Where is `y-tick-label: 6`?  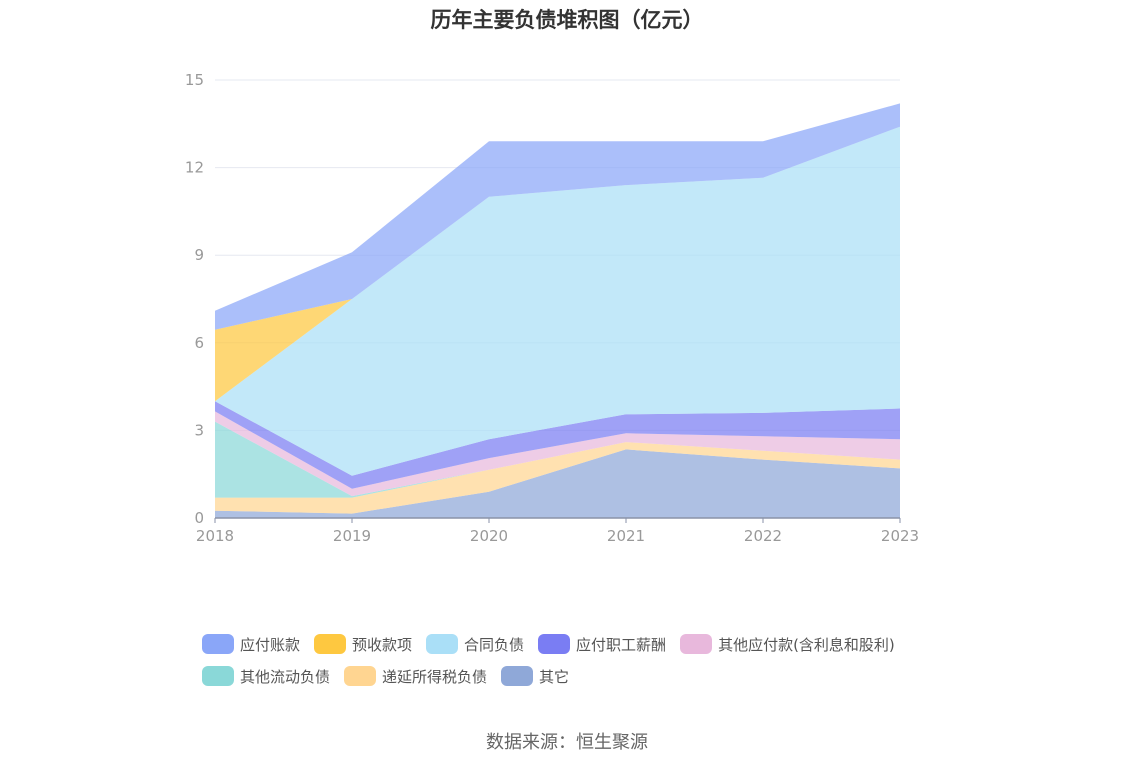 y-tick-label: 6 is located at coordinates (199, 343).